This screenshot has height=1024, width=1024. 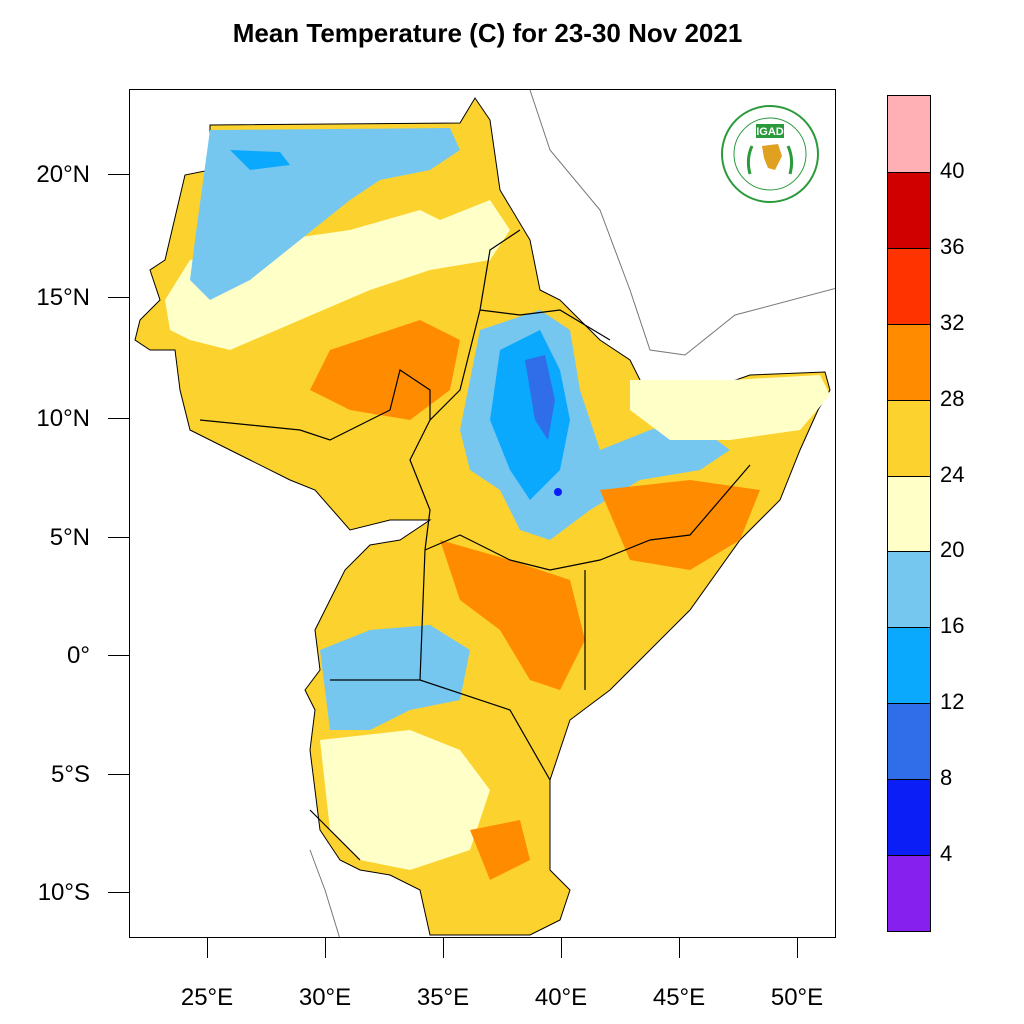 What do you see at coordinates (70, 774) in the screenshot?
I see `lat-label: 5°S` at bounding box center [70, 774].